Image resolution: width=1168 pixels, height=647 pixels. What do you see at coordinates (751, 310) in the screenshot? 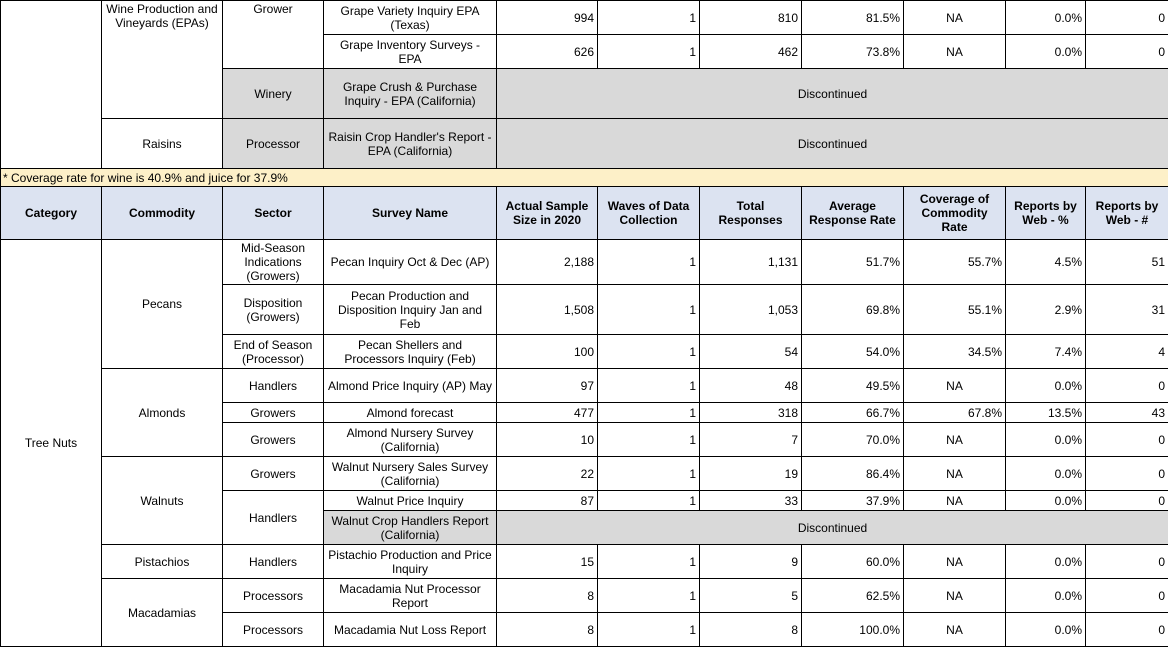
I see `total-responses-cell: 1,053` at bounding box center [751, 310].